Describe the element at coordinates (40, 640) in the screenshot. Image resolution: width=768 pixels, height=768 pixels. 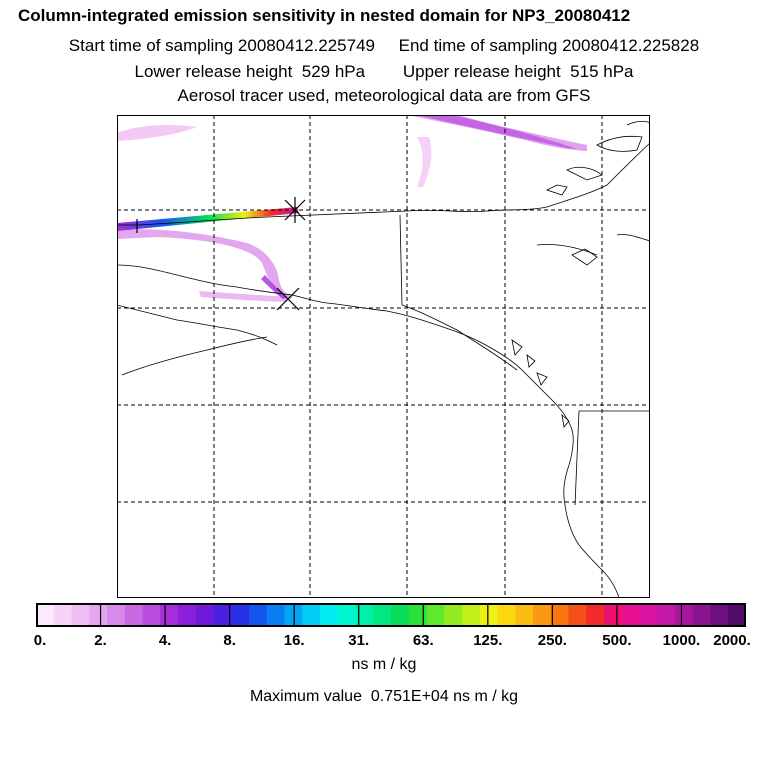
I see `colorbar-tick-label: 0.` at that location.